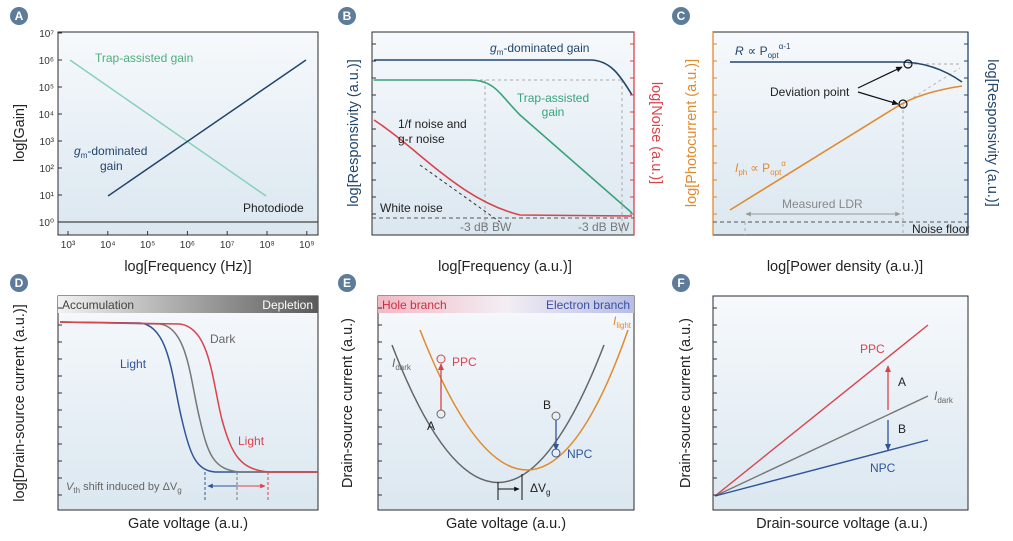 The height and width of the screenshot is (541, 1013). Describe the element at coordinates (503, 77) in the screenshot. I see `gm-curve` at that location.